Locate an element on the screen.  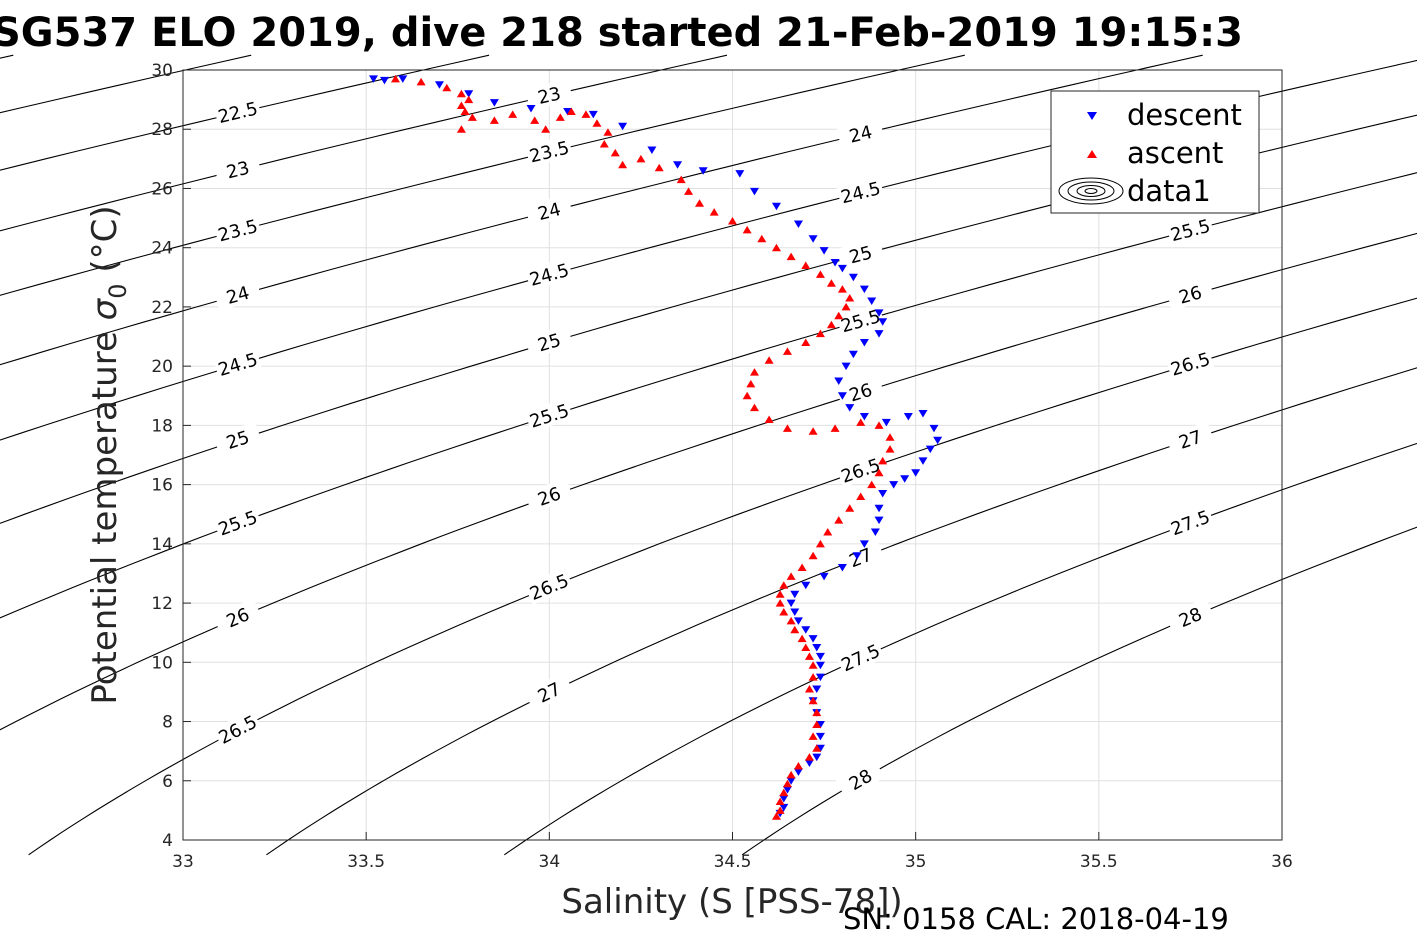
contour-label: 24.5 is located at coordinates (549, 275).